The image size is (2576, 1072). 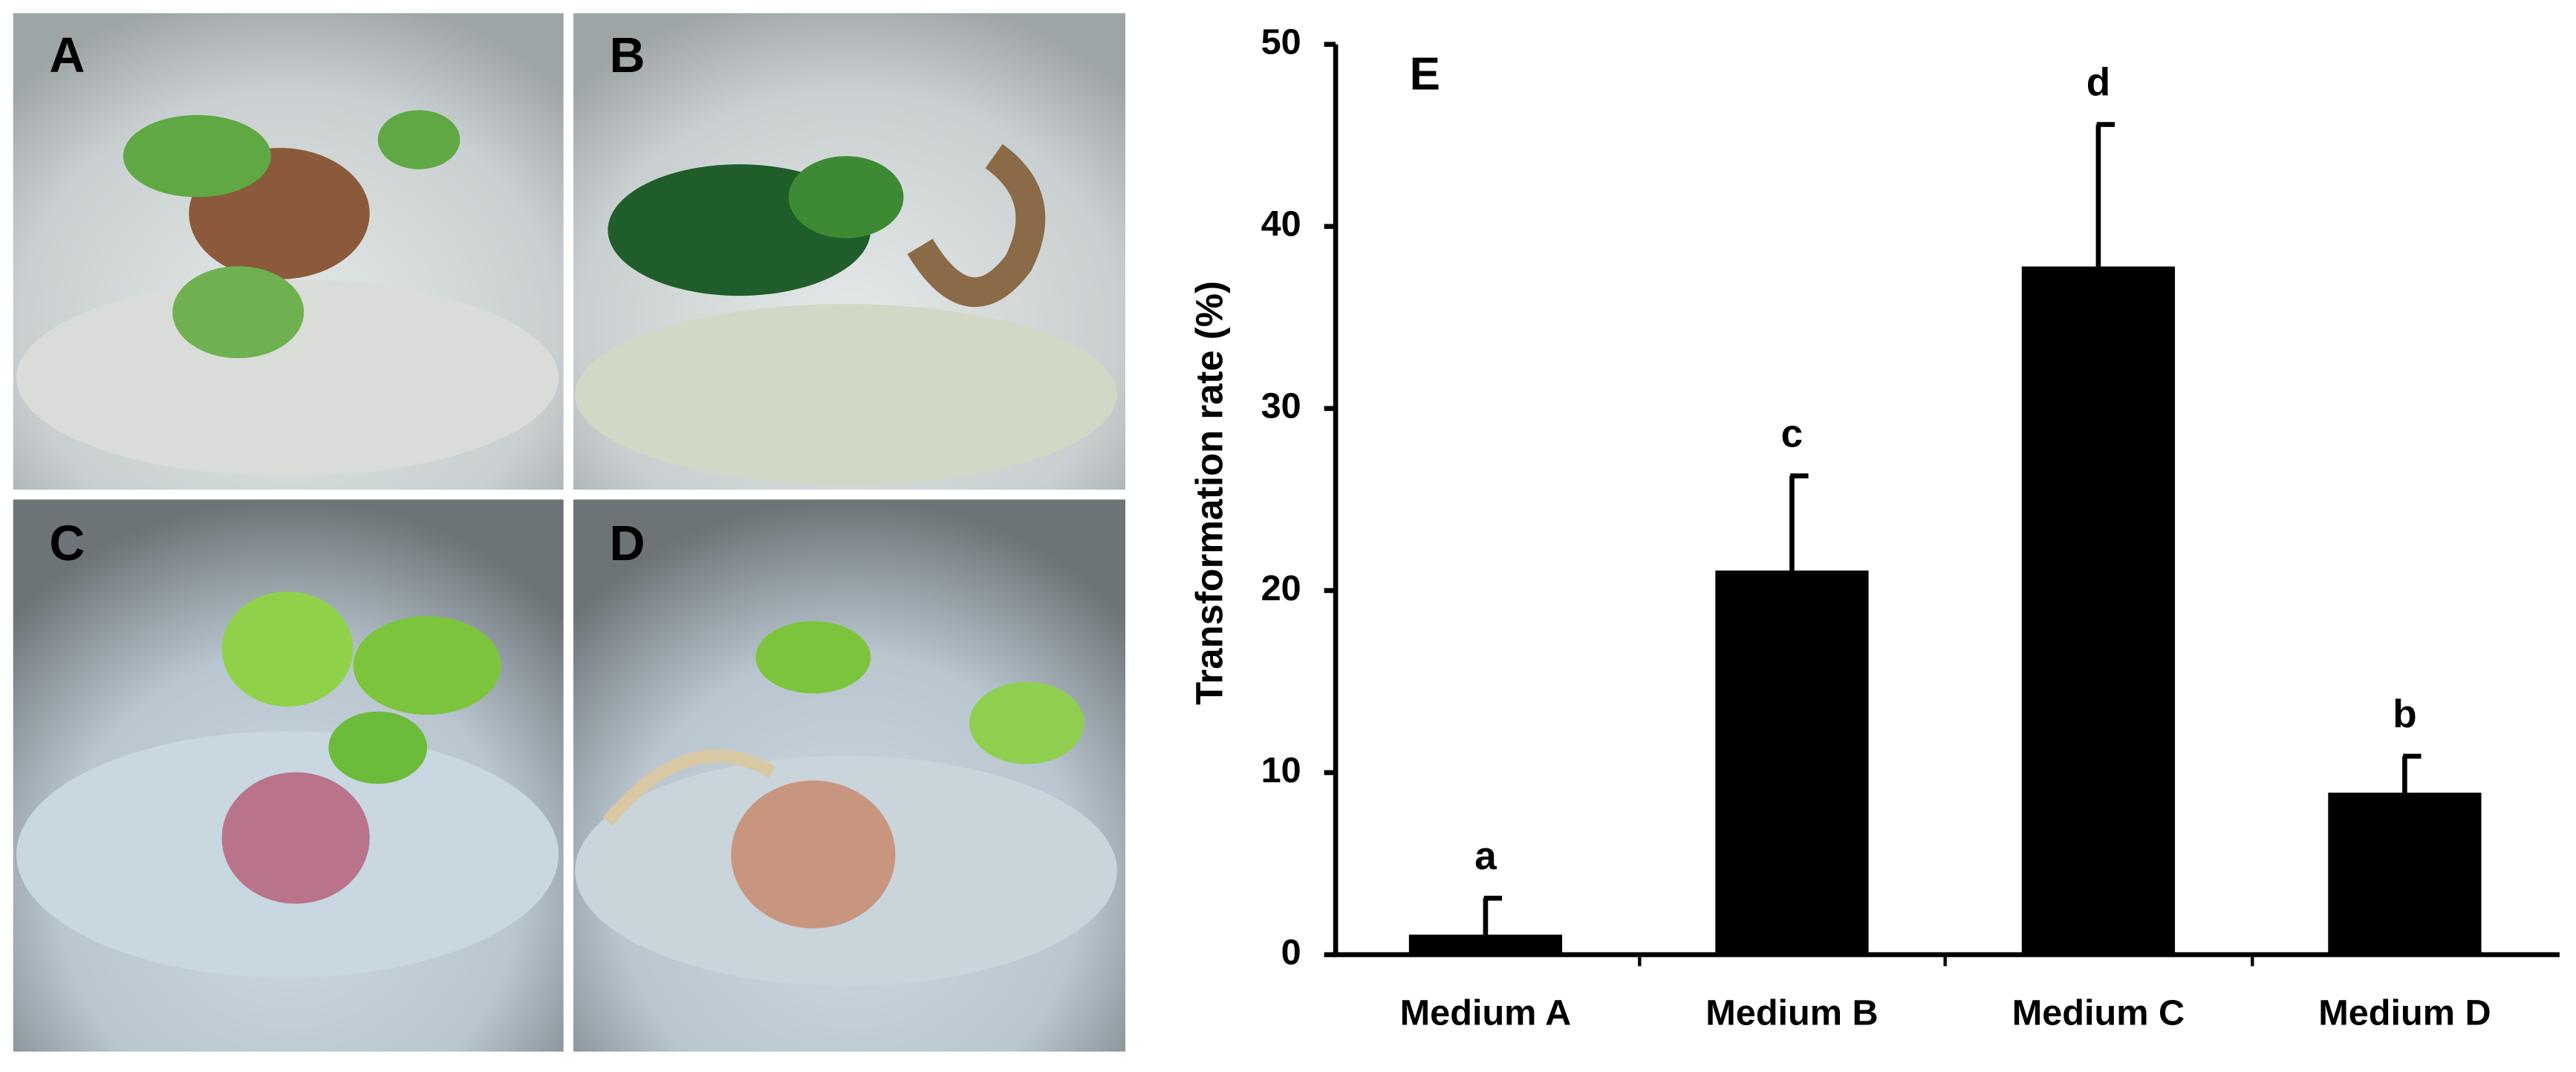 I want to click on photo-c, so click(x=288, y=775).